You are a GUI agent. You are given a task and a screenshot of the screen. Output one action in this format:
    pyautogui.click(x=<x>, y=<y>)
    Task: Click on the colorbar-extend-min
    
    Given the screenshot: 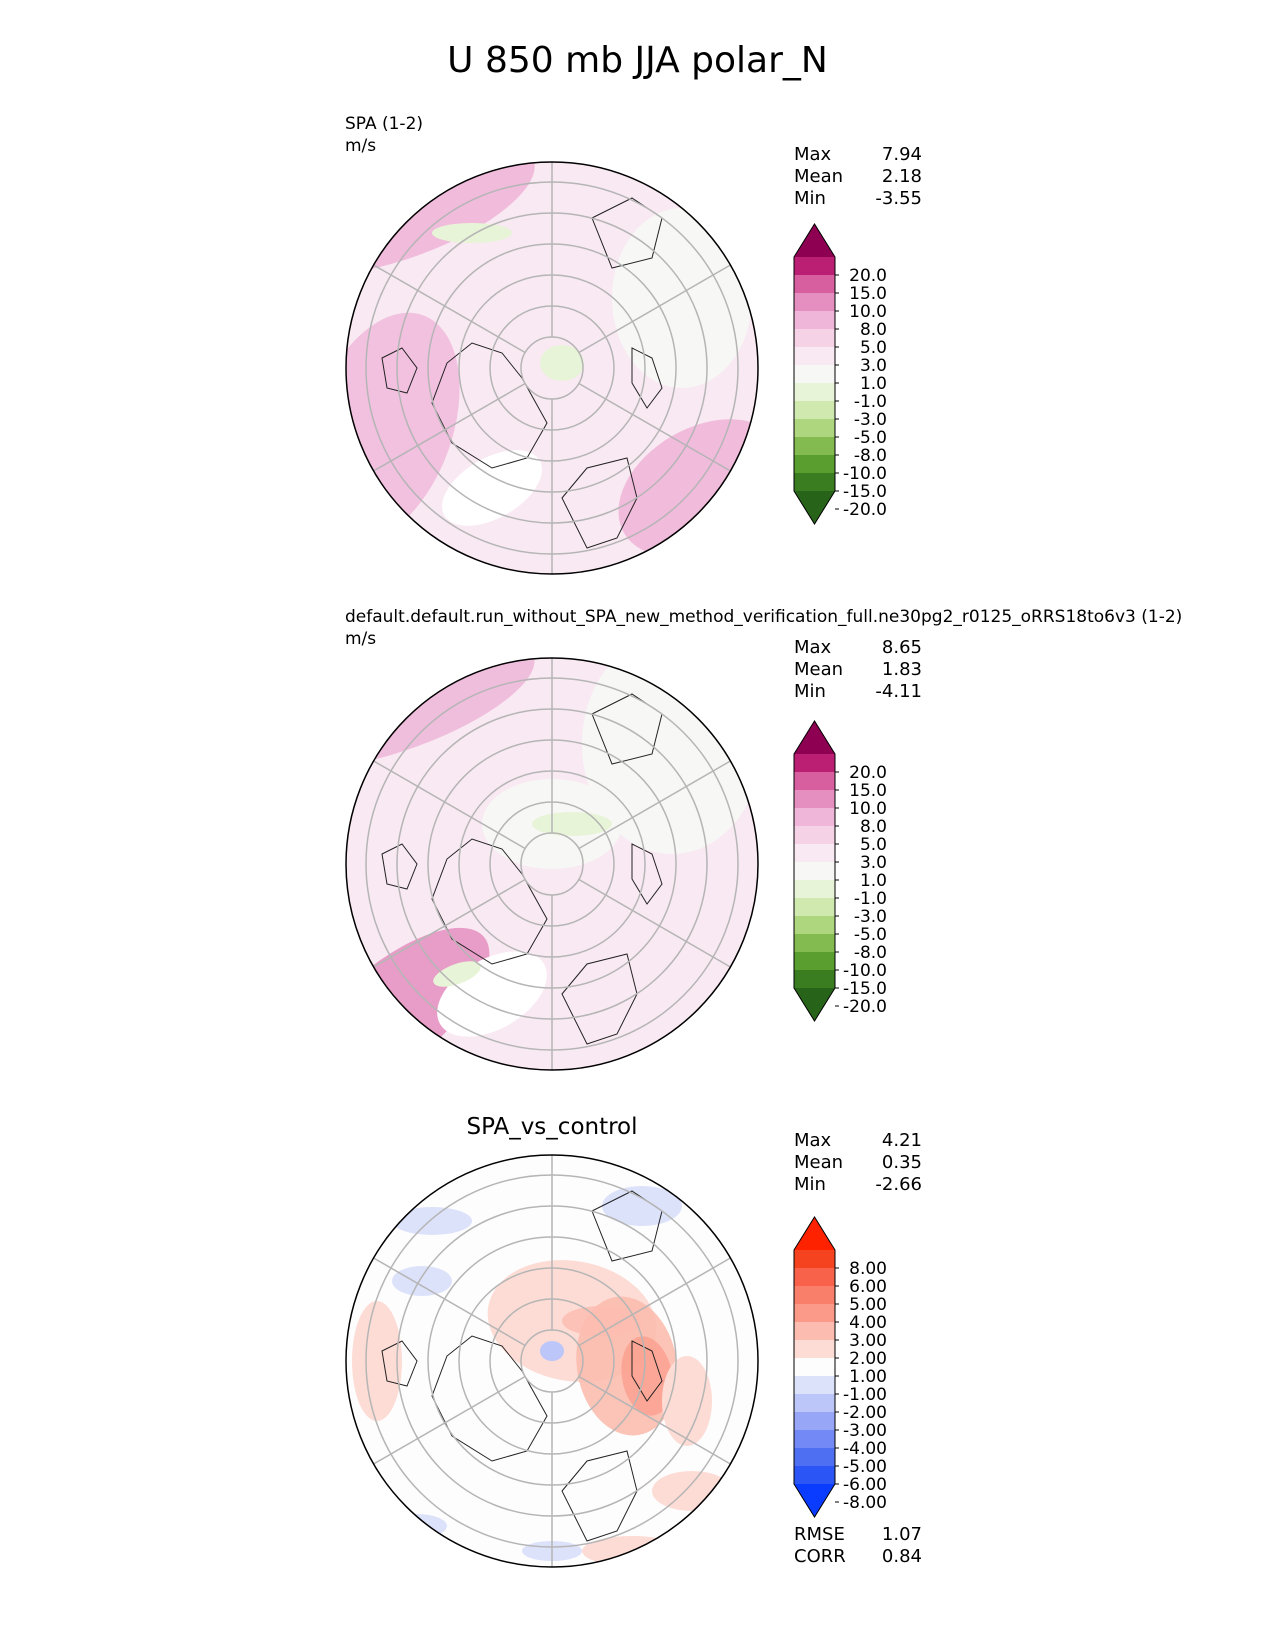 What is the action you would take?
    pyautogui.click(x=814, y=507)
    